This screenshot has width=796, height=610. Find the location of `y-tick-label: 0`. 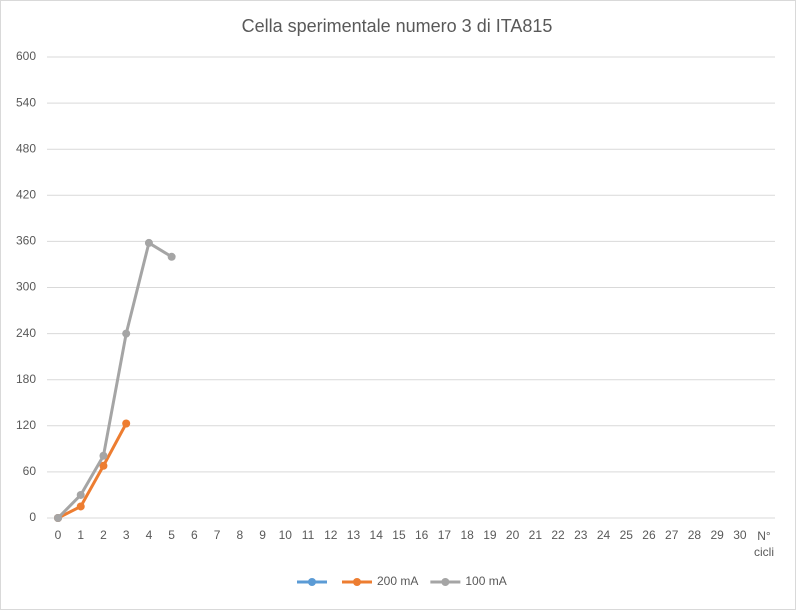

y-tick-label: 0 is located at coordinates (32, 517).